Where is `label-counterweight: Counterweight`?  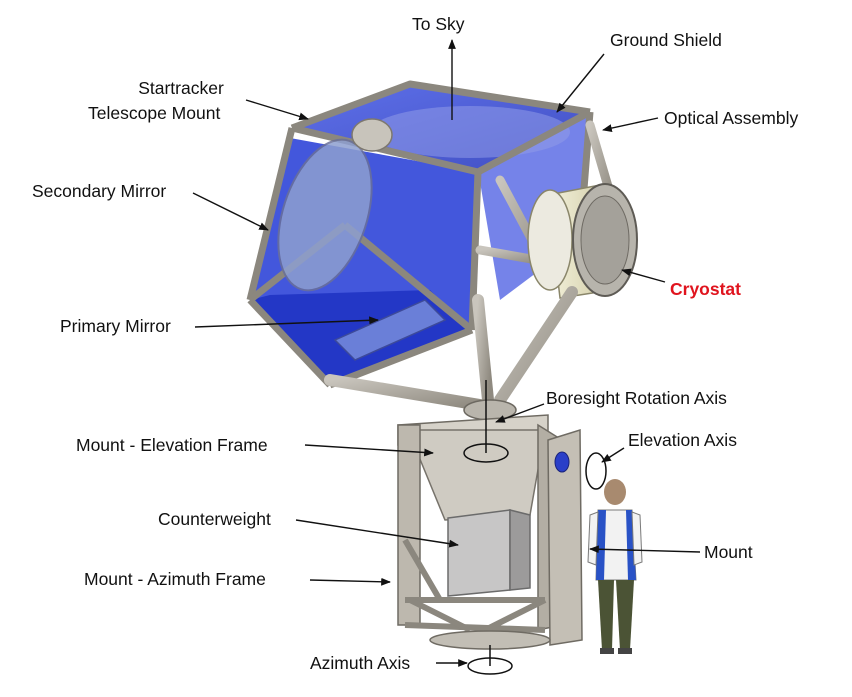
label-counterweight: Counterweight is located at coordinates (214, 519).